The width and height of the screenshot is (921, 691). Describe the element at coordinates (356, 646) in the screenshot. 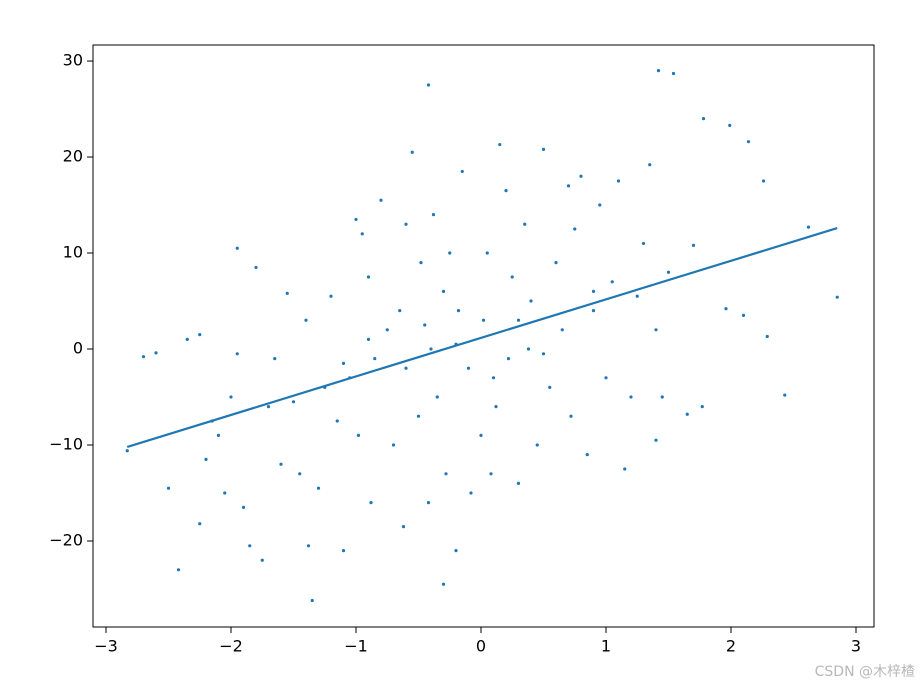

I see `x-tick-label: −1` at that location.